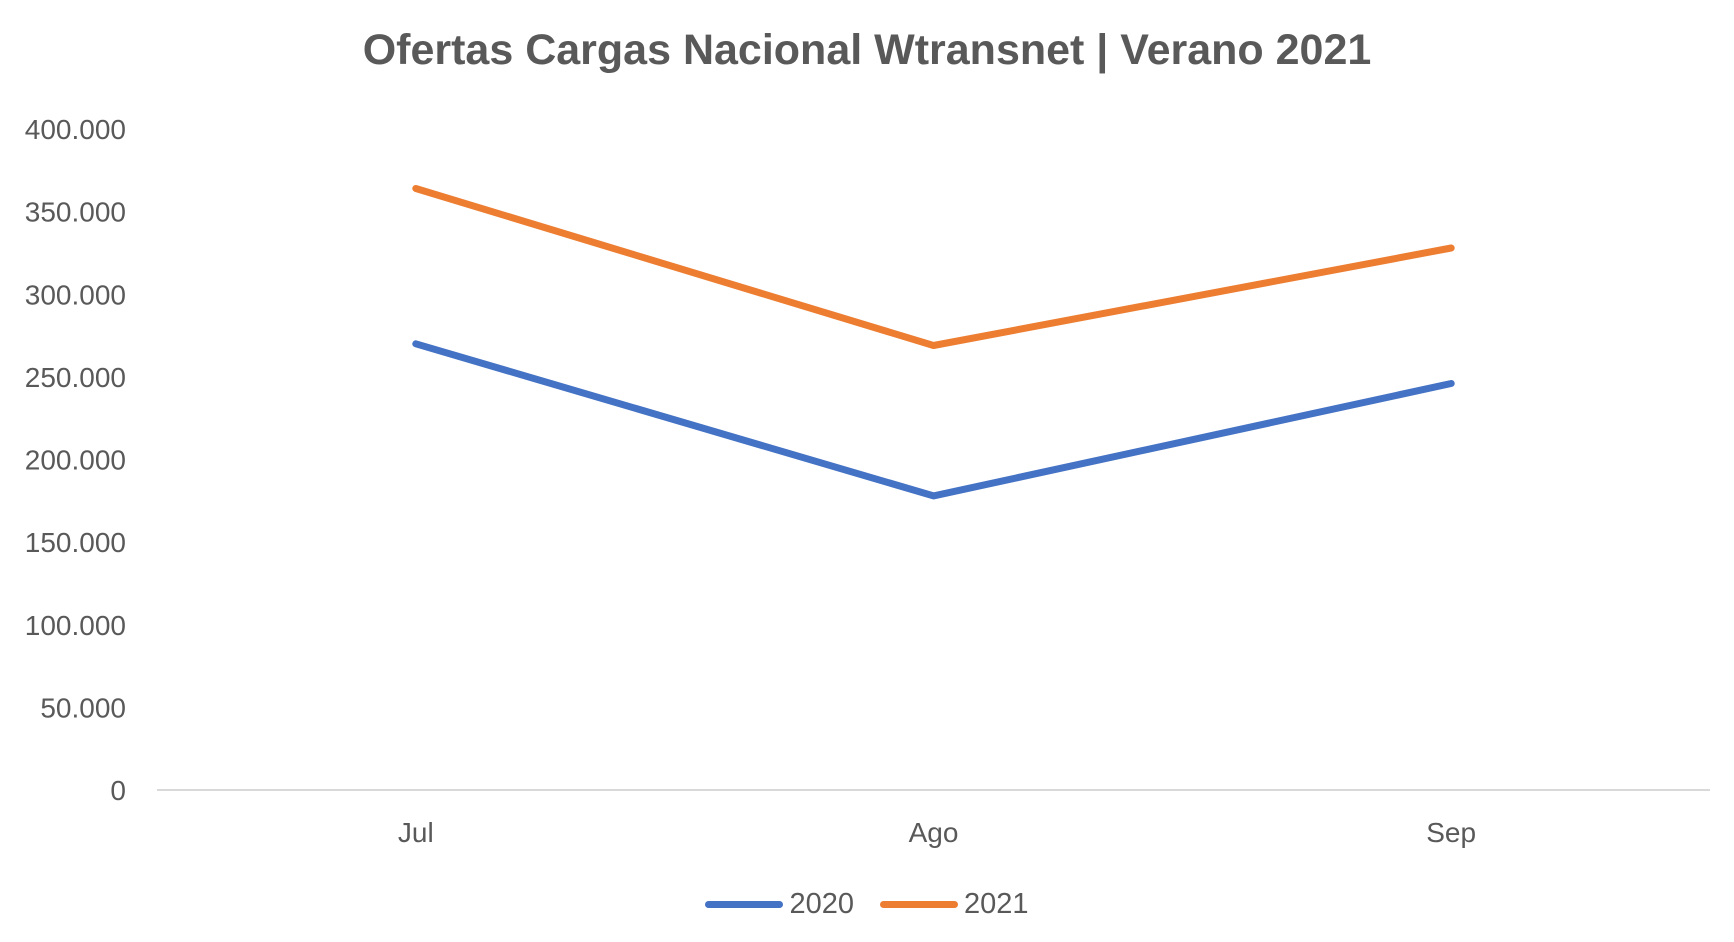 The height and width of the screenshot is (942, 1734). What do you see at coordinates (75, 377) in the screenshot?
I see `y-tick-label: 250.000` at bounding box center [75, 377].